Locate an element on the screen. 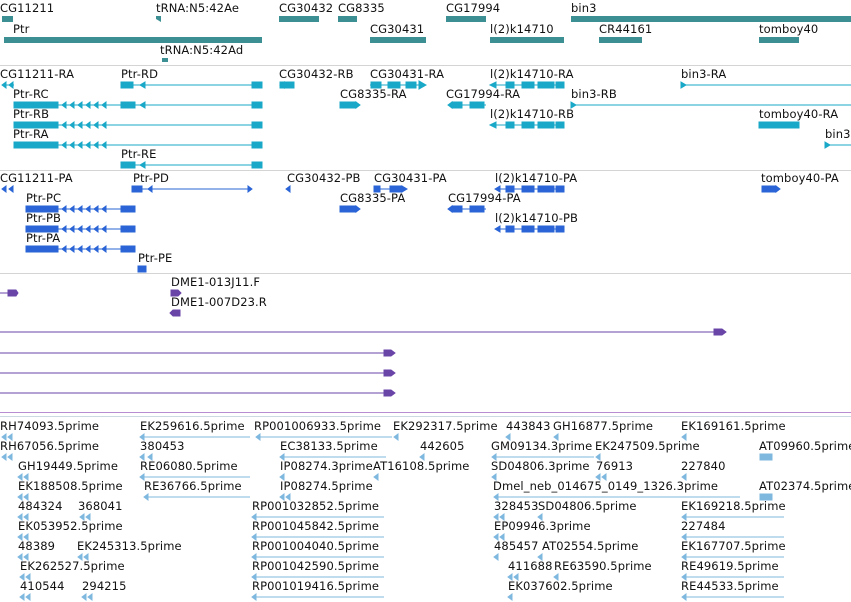 The height and width of the screenshot is (602, 851). protein-label: CG11211-PA is located at coordinates (36, 178).